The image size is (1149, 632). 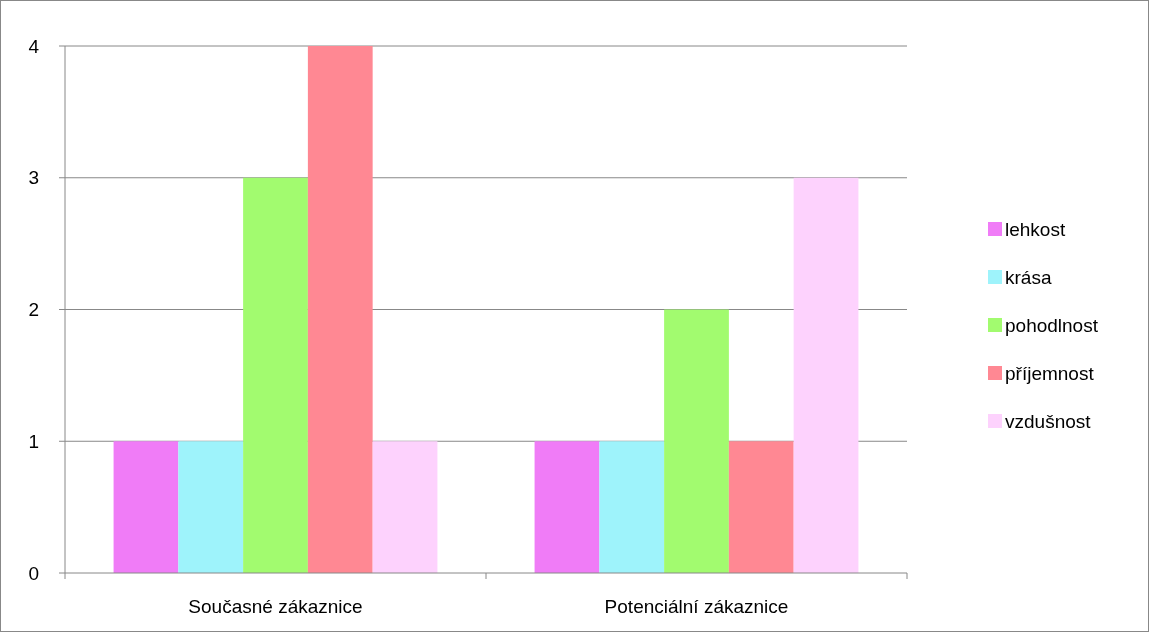 I want to click on y-tick-label: 4, so click(x=34, y=46).